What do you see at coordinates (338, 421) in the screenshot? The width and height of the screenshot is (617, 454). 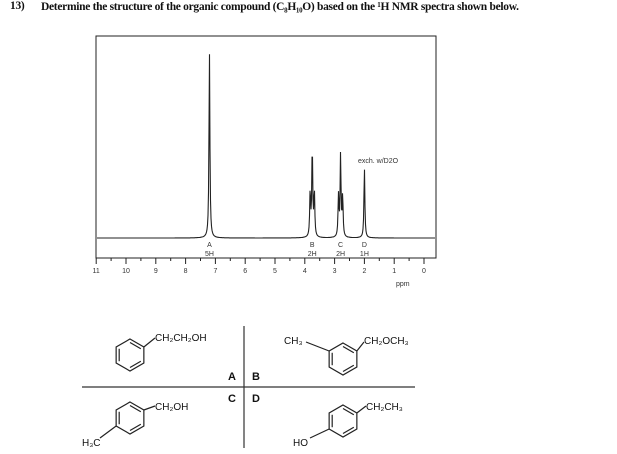 I see `structure-d-benzene` at bounding box center [338, 421].